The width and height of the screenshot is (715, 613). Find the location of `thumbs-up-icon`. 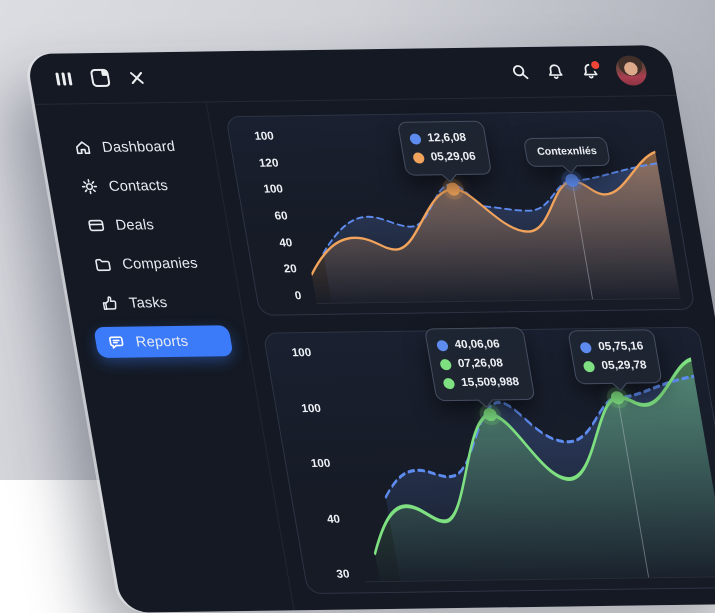

thumbs-up-icon is located at coordinates (109, 303).